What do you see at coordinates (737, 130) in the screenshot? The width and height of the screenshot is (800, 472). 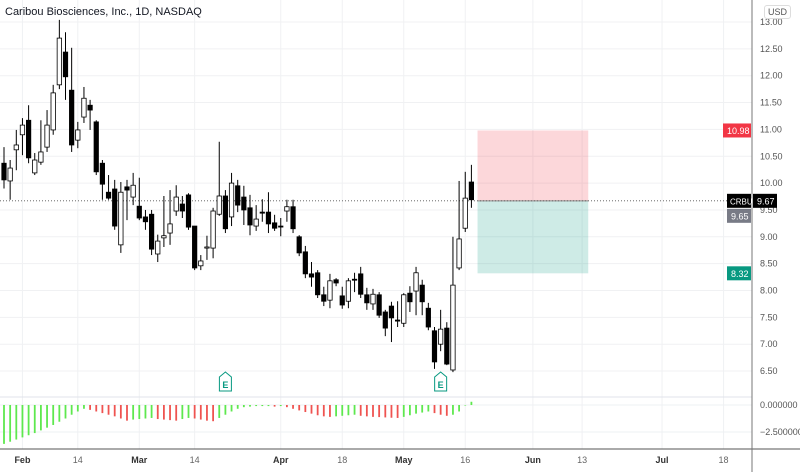 I see `target-price-label-bg` at bounding box center [737, 130].